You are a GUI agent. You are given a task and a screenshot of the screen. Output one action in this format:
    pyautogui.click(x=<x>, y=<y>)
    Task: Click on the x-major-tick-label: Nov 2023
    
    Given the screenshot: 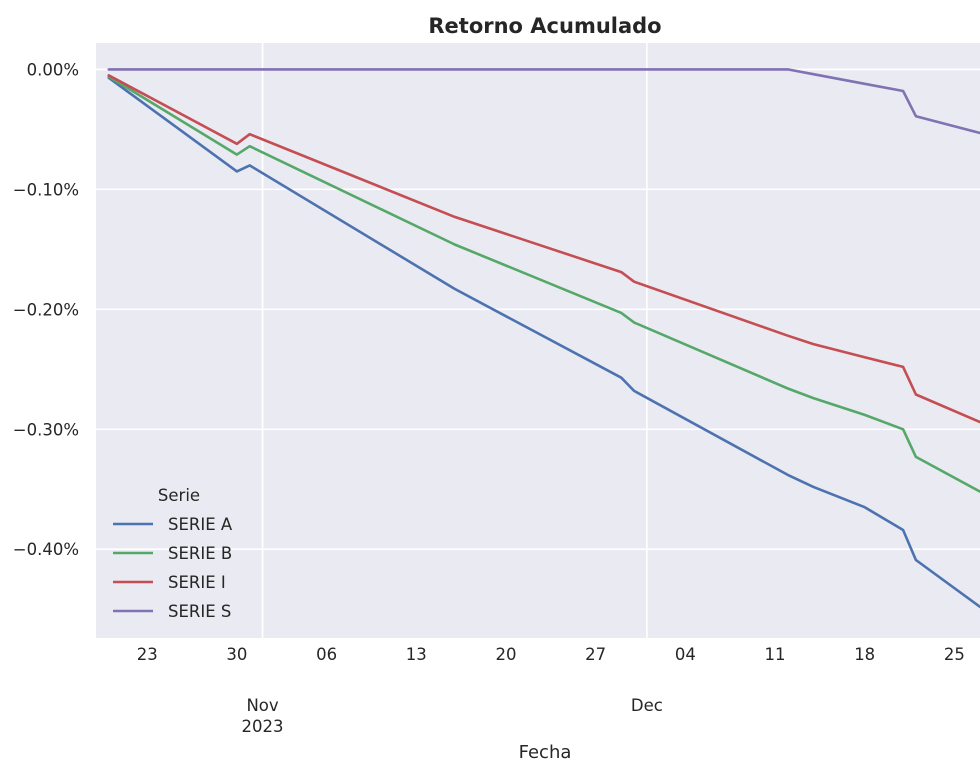 What is the action you would take?
    pyautogui.click(x=263, y=716)
    